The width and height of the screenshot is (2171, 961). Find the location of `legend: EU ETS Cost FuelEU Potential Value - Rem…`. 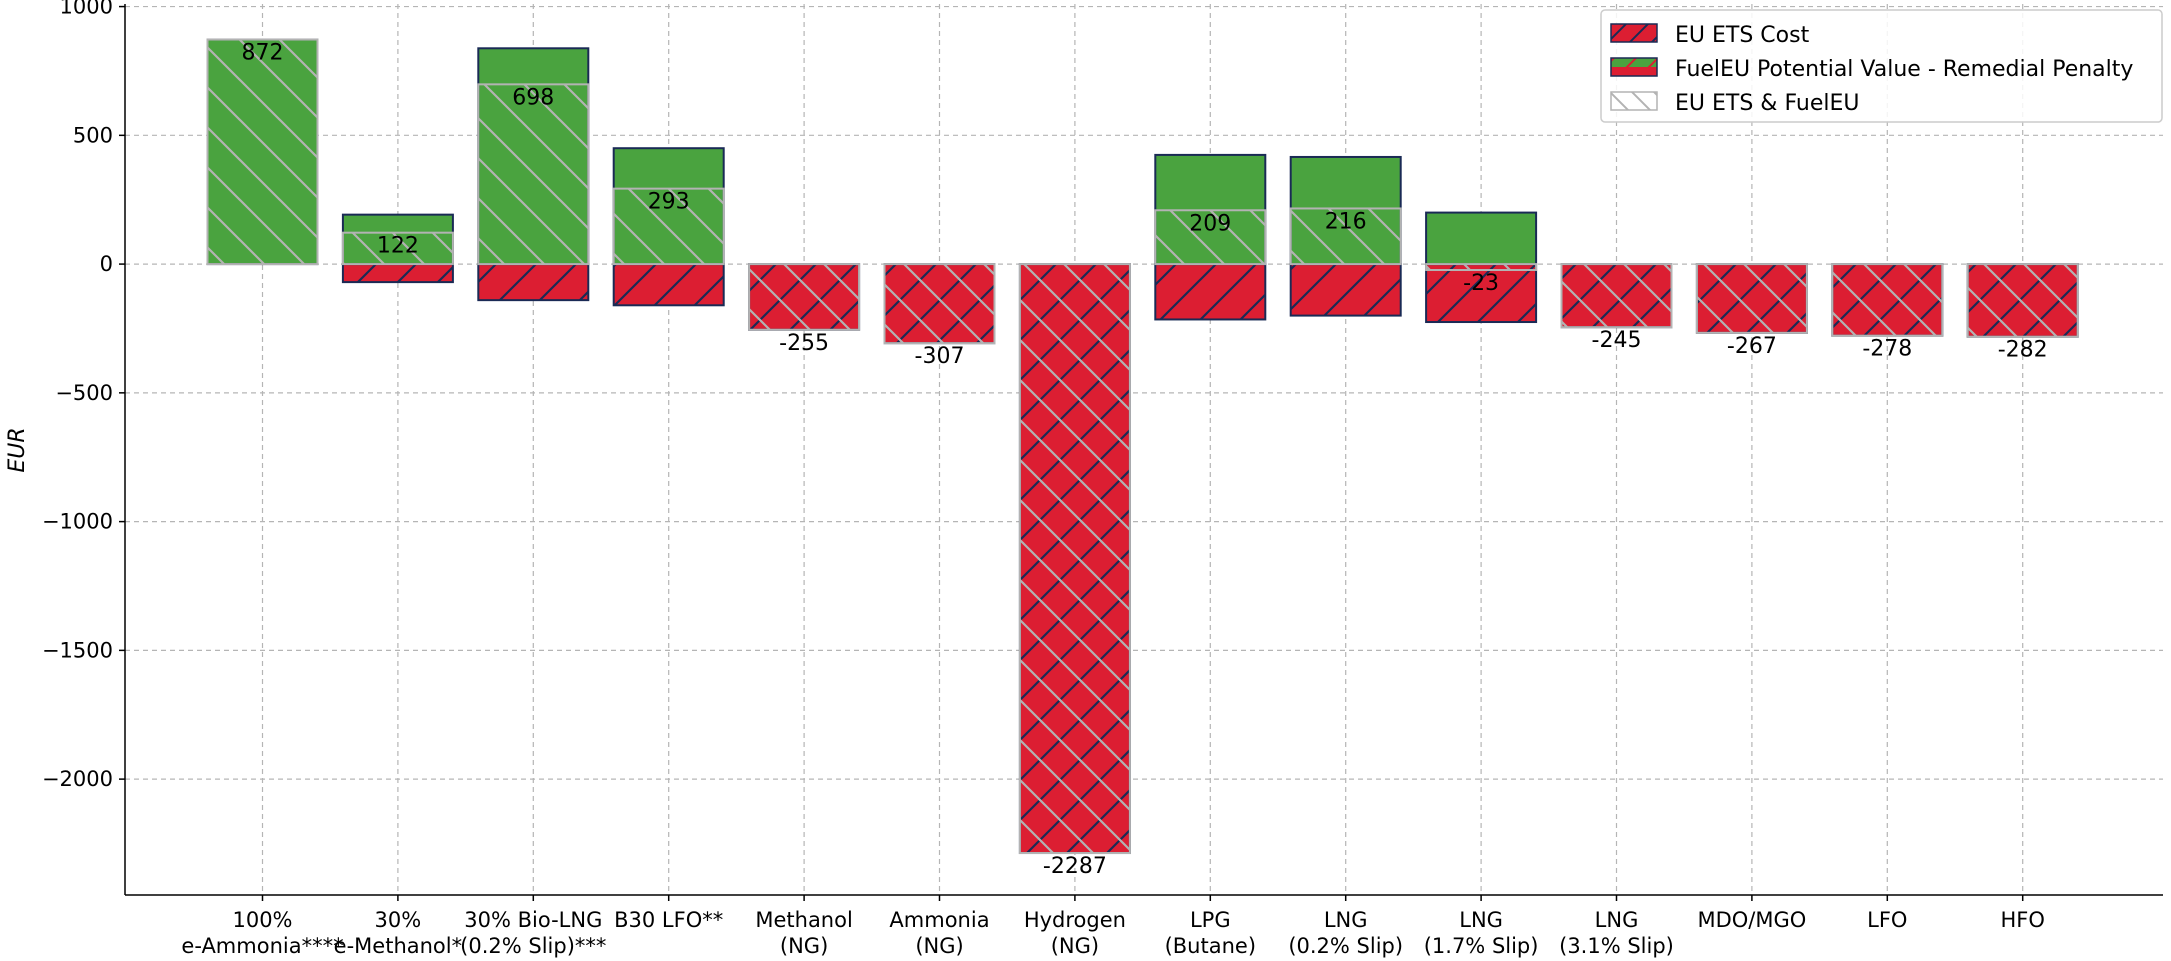

legend: EU ETS Cost FuelEU Potential Value - Rem… is located at coordinates (1881, 66).